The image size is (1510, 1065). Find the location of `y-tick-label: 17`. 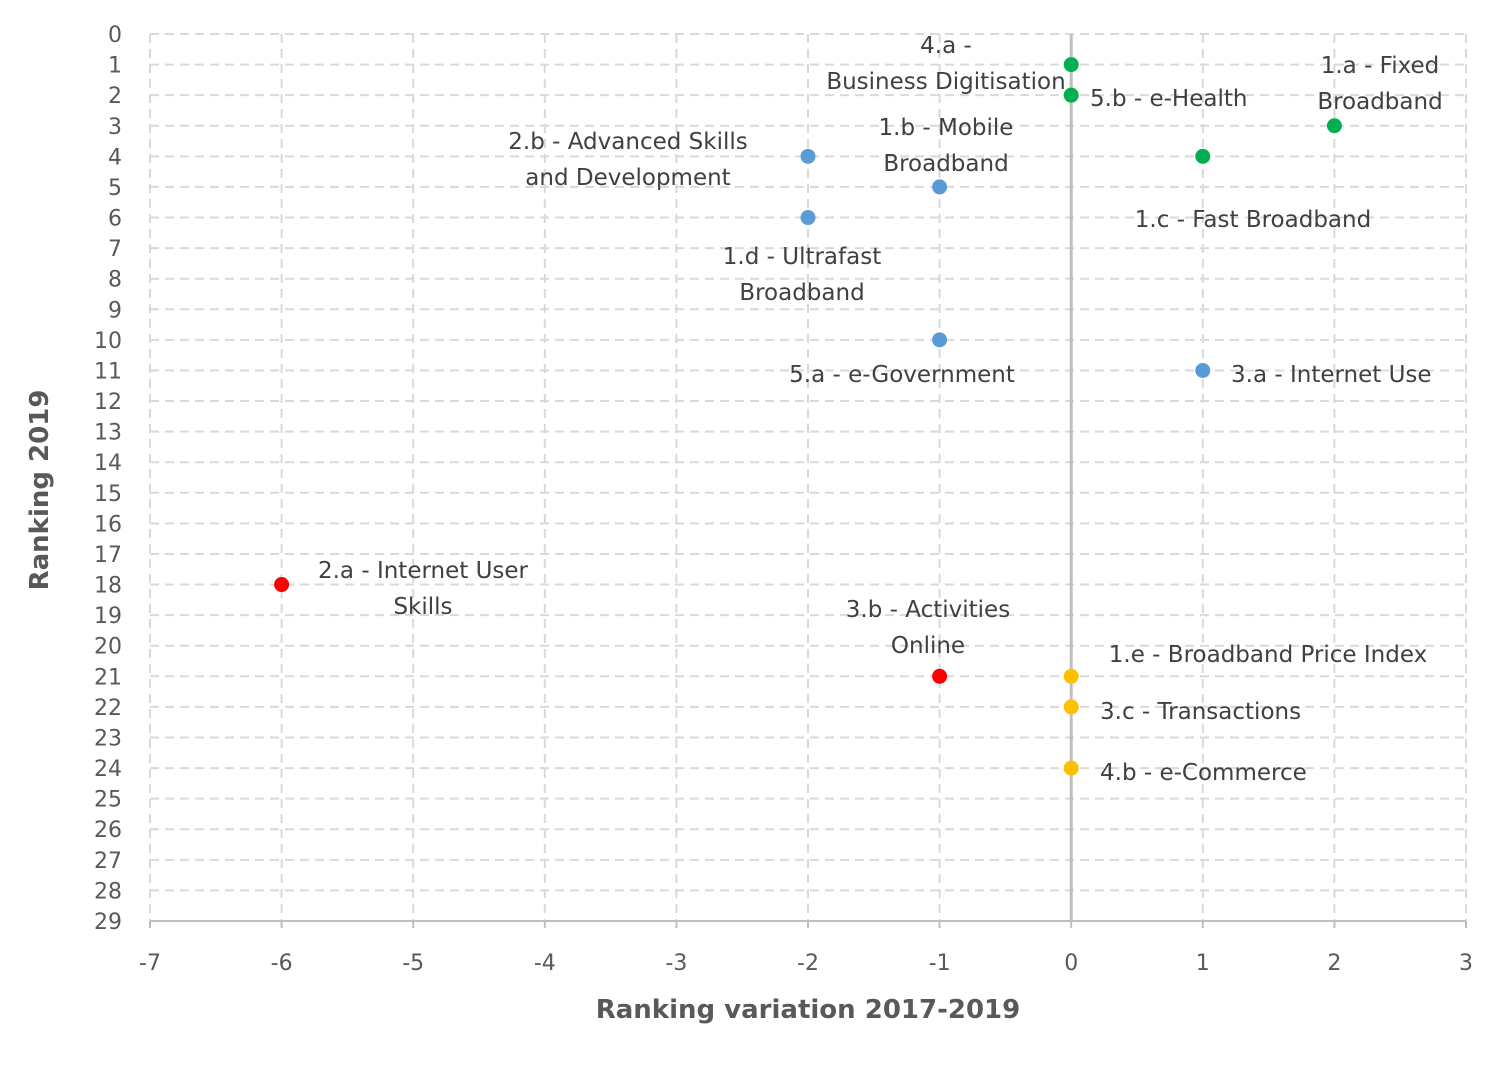

y-tick-label: 17 is located at coordinates (108, 555).